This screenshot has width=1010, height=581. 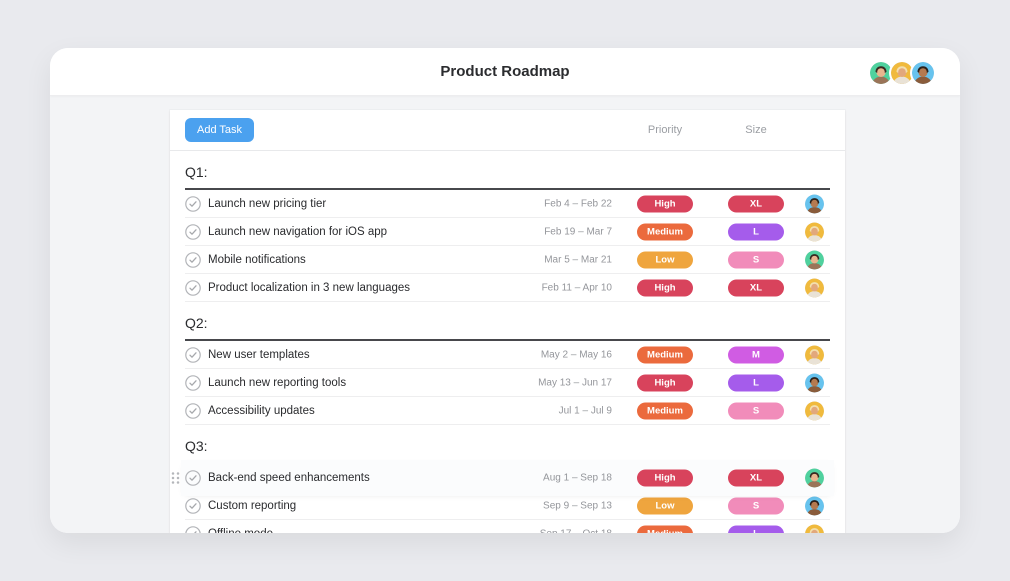 What do you see at coordinates (554, 530) in the screenshot?
I see `task-date-range: Sep 17 – Oct 18` at bounding box center [554, 530].